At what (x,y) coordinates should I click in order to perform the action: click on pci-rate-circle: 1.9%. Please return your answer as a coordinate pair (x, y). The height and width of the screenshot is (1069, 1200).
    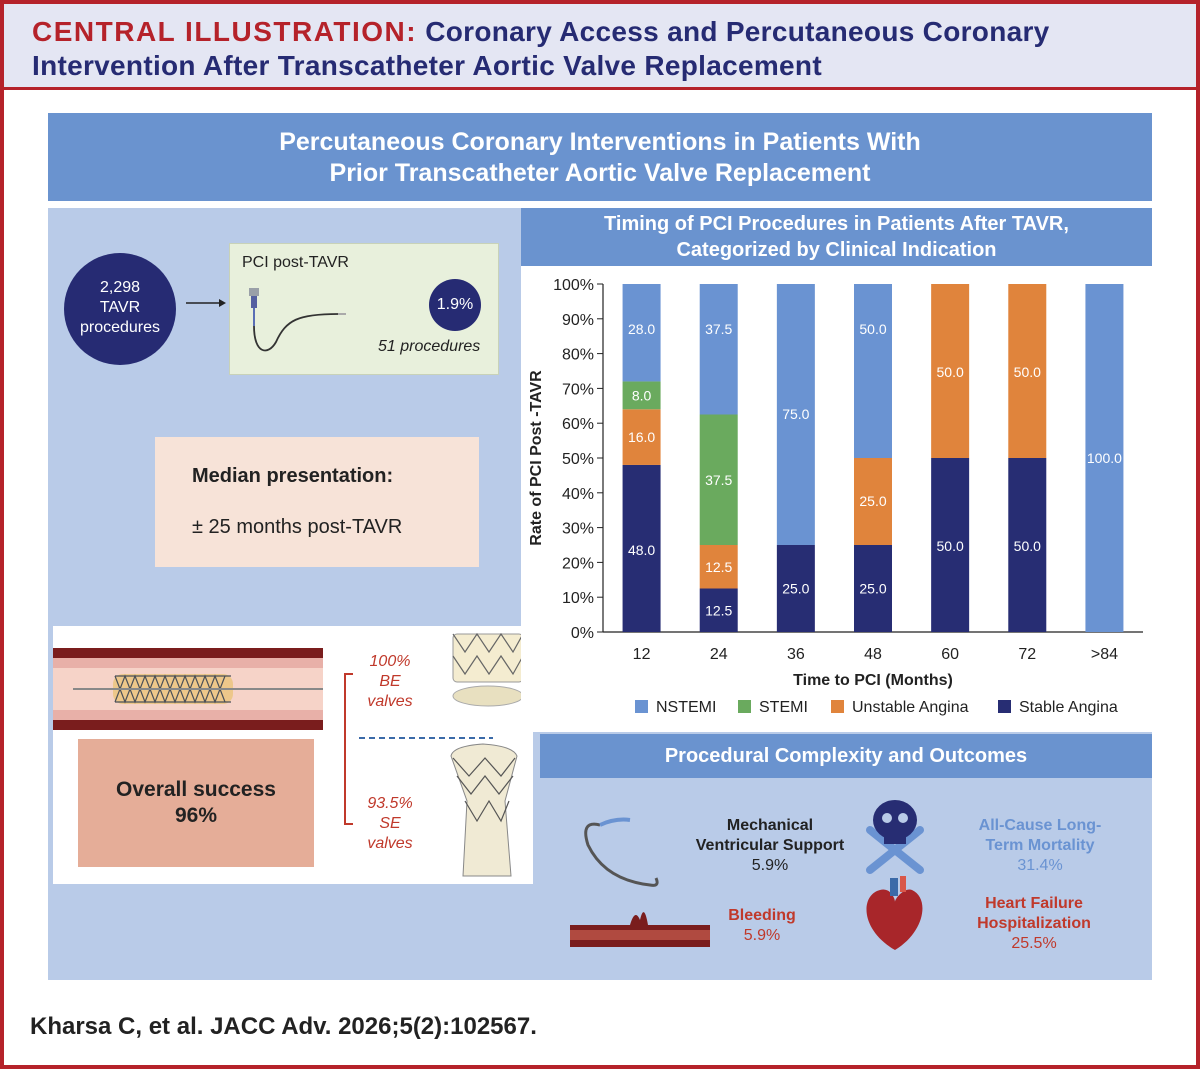
    Looking at the image, I should click on (455, 305).